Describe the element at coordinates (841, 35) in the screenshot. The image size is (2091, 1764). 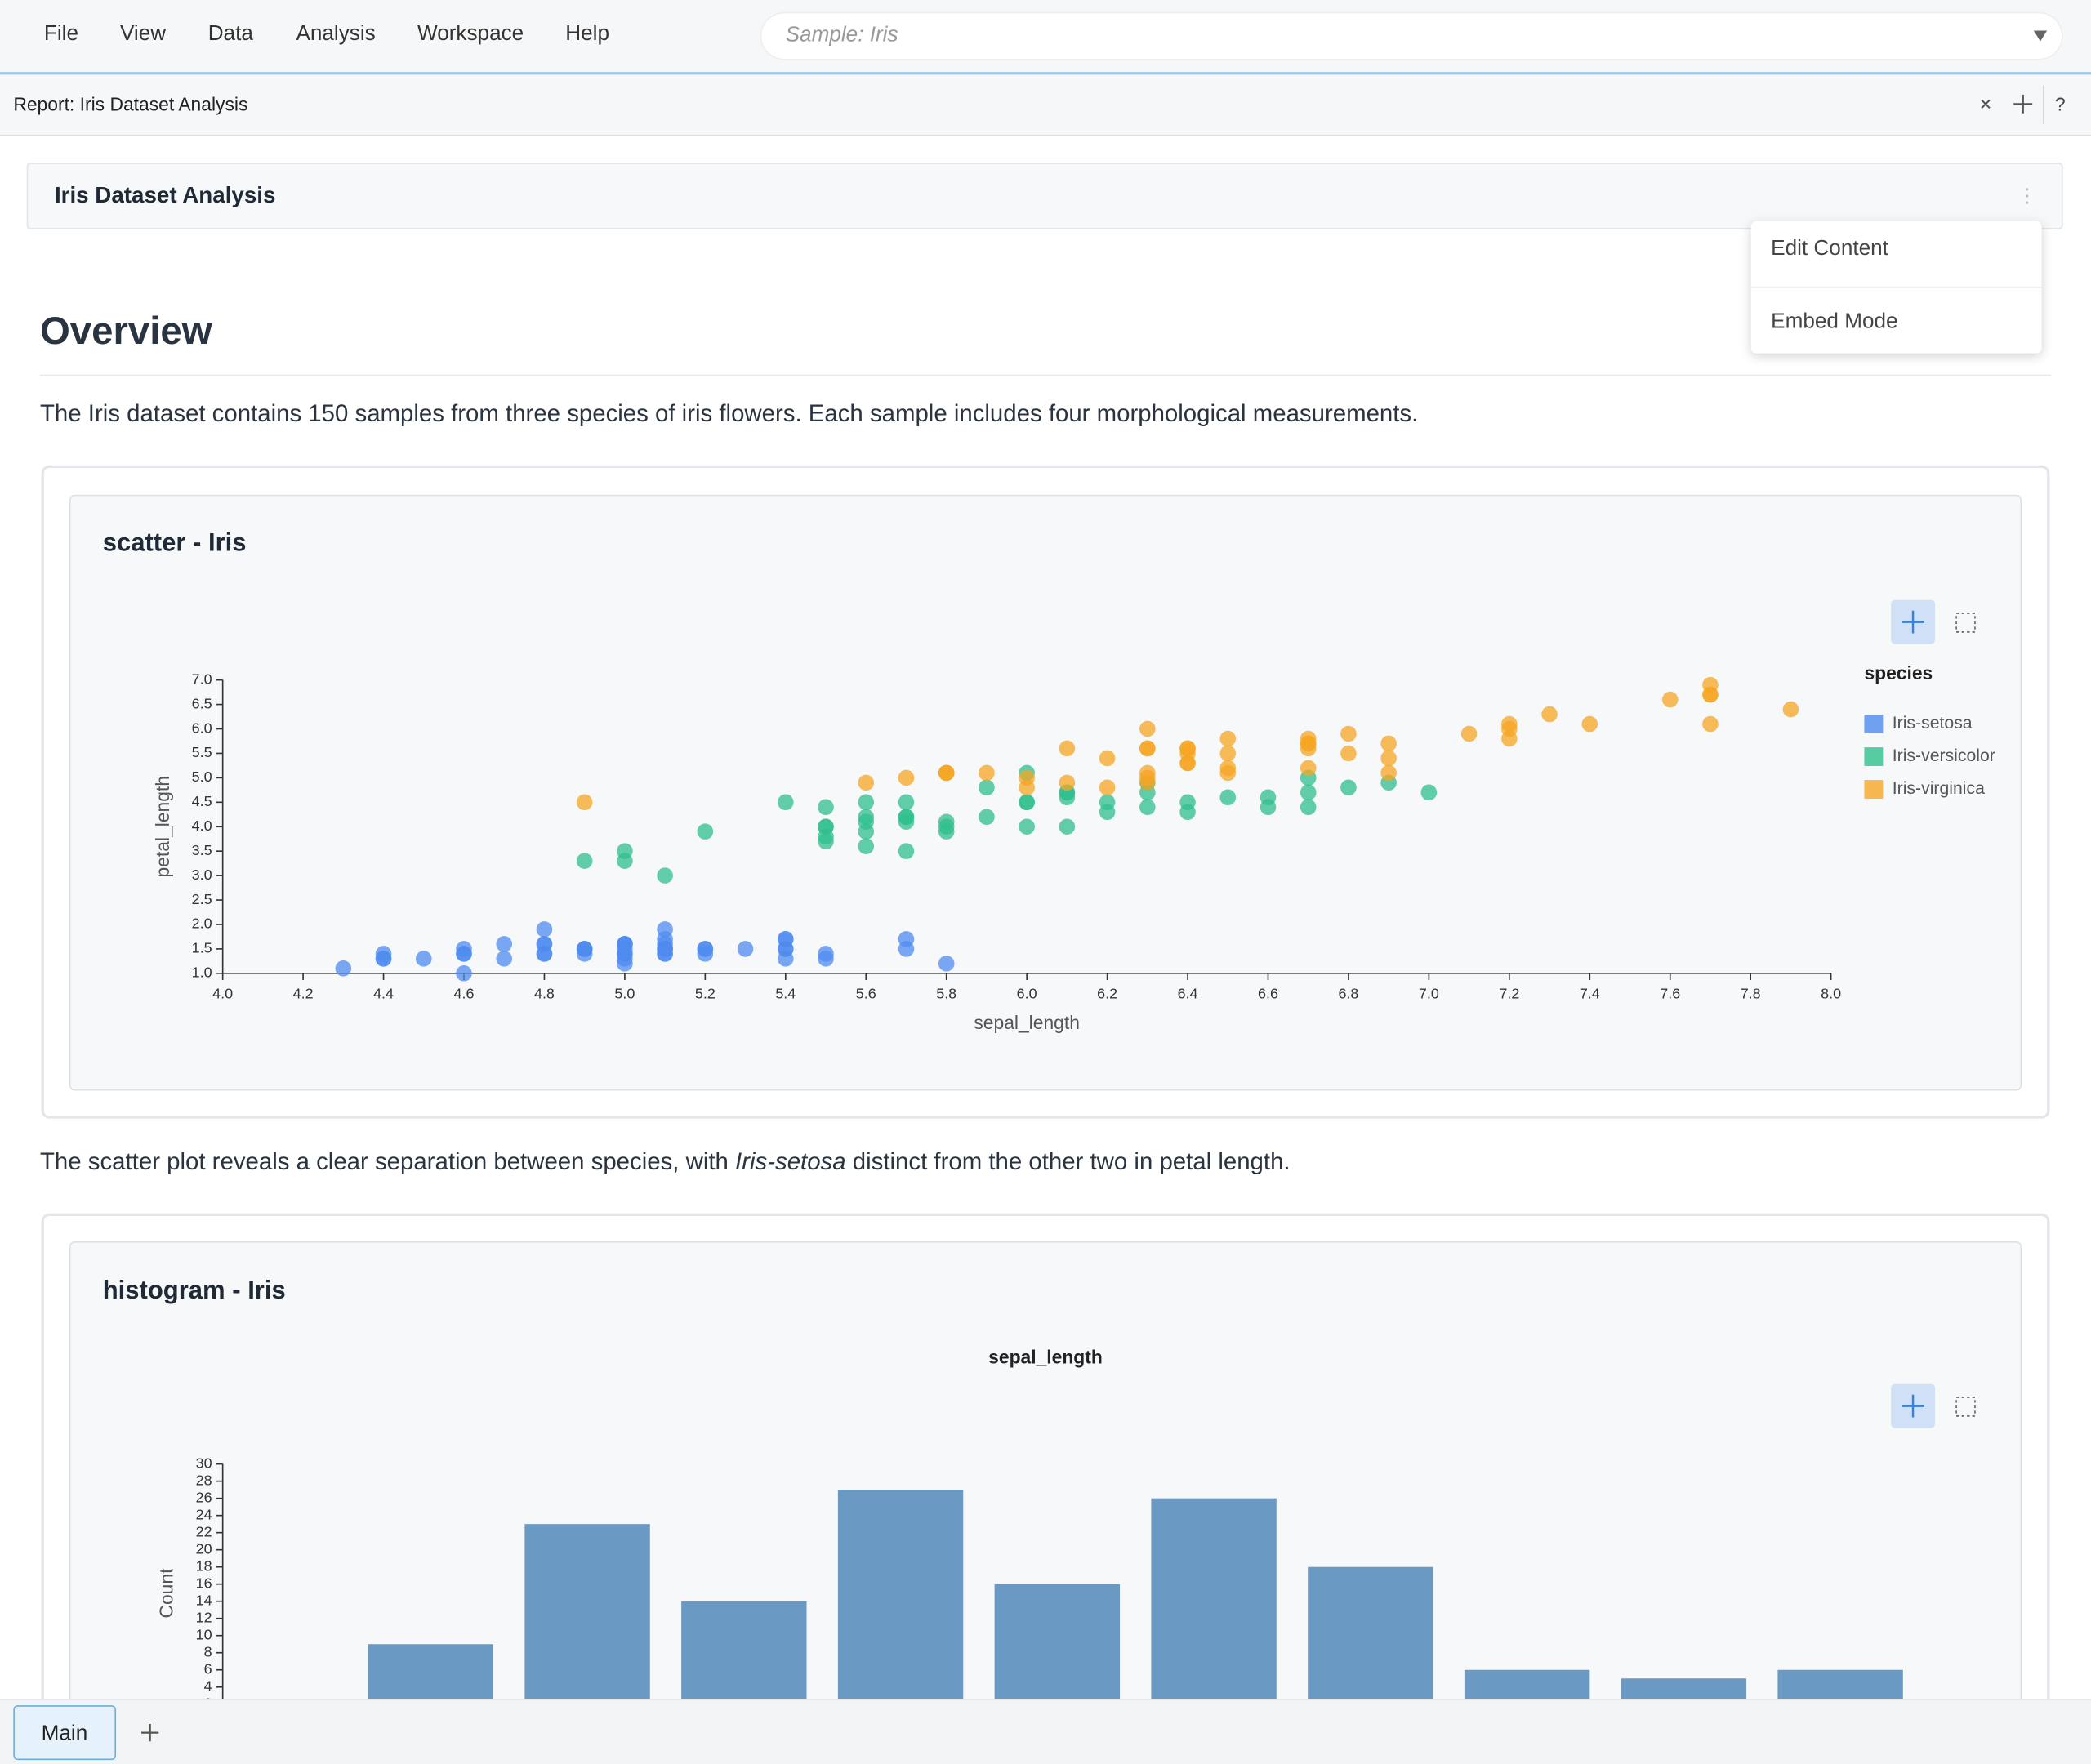
I see `selector-text: Sample: Iris` at that location.